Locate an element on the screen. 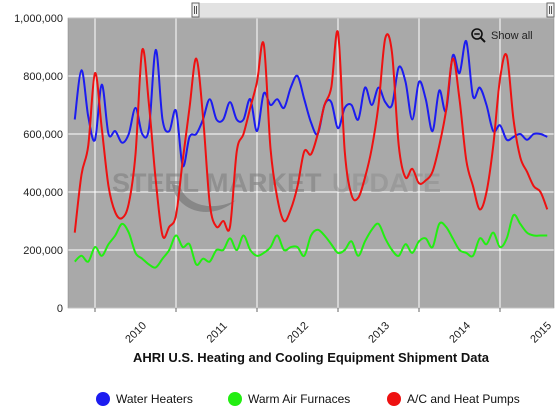 This screenshot has width=560, height=409. series-line-warm-air-furnaces is located at coordinates (311, 241).